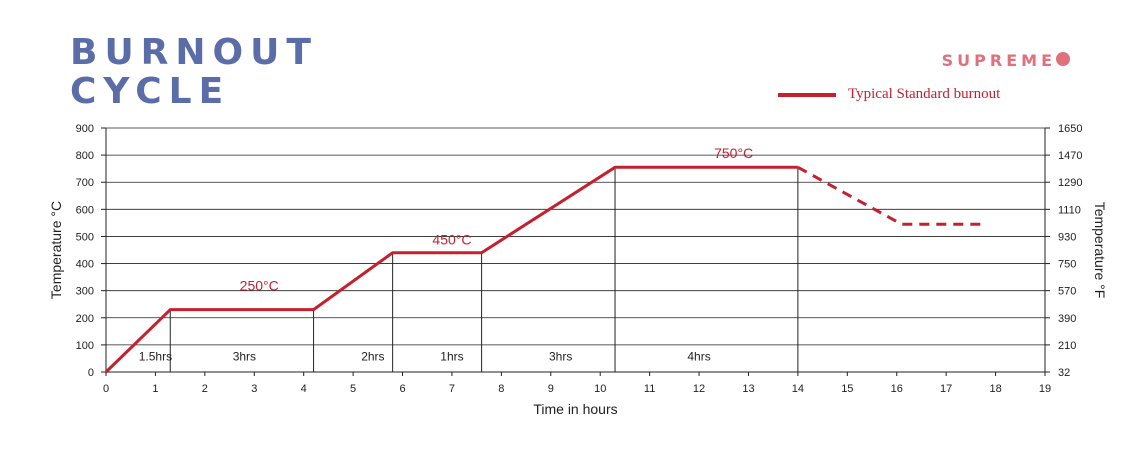  Describe the element at coordinates (1067, 237) in the screenshot. I see `y-tick-label-right: 930` at that location.